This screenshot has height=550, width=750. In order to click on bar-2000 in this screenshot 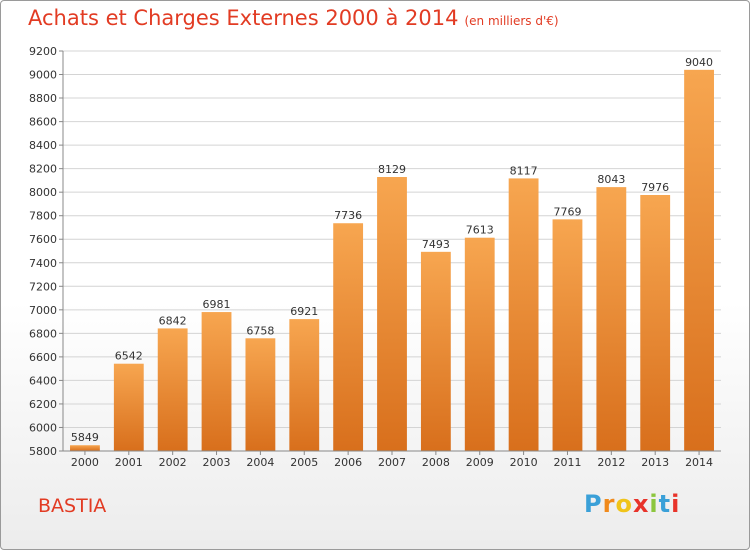, I will do `click(85, 448)`.